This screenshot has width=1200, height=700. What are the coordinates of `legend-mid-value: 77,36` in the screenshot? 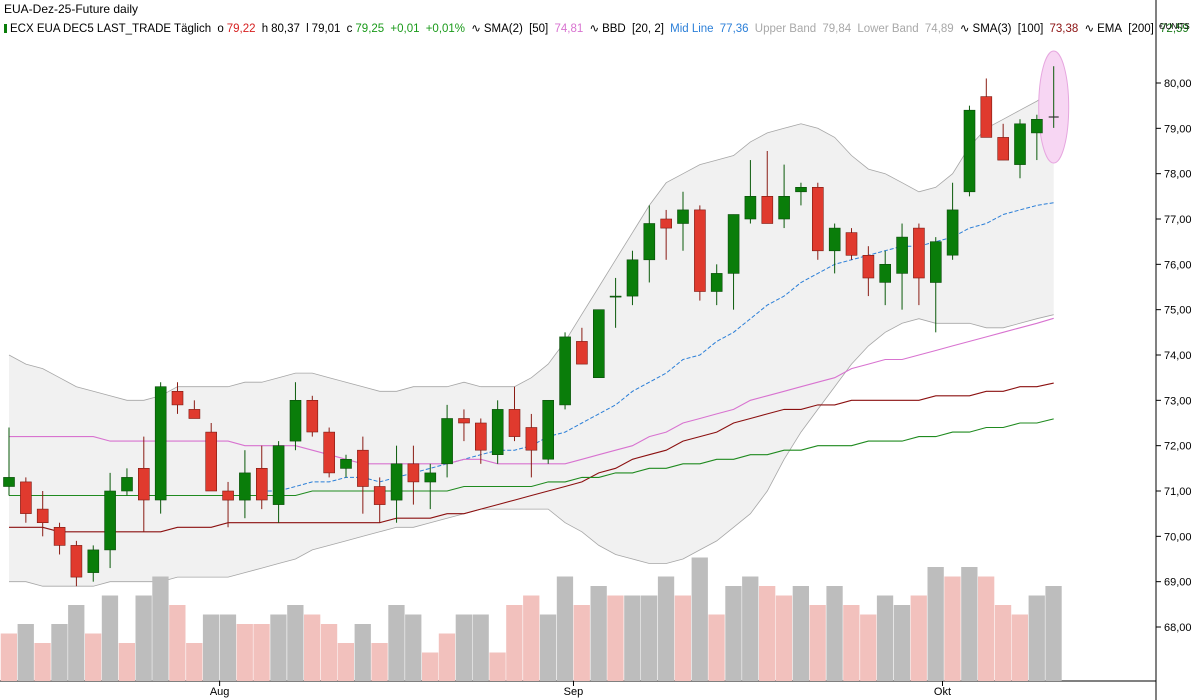 It's located at (734, 29).